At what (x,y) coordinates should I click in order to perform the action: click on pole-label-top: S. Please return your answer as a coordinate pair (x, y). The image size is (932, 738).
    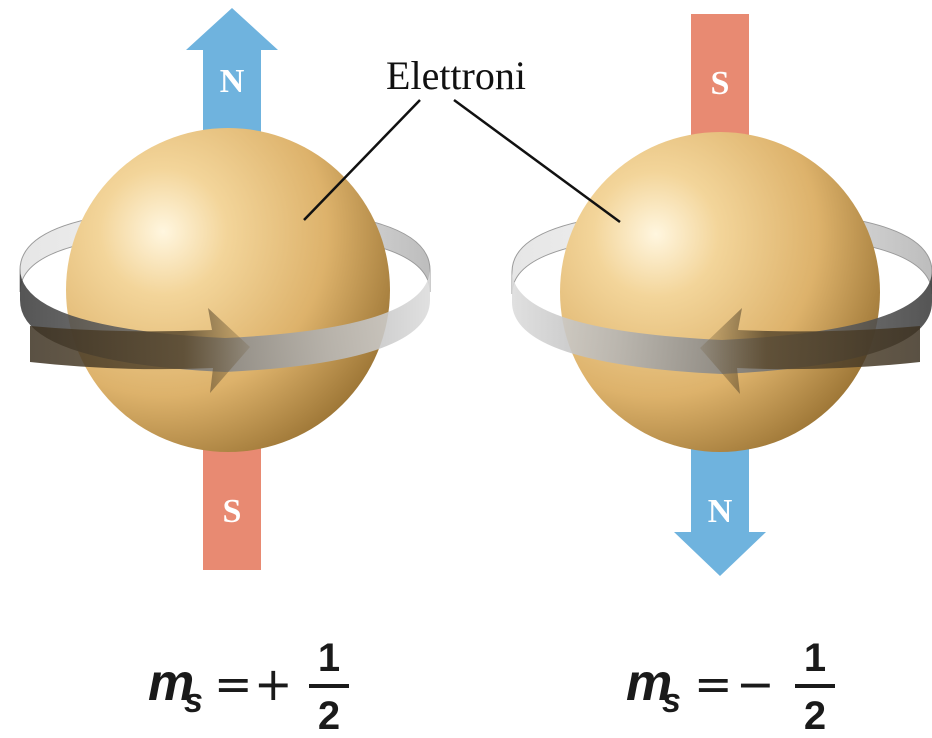
    Looking at the image, I should click on (720, 83).